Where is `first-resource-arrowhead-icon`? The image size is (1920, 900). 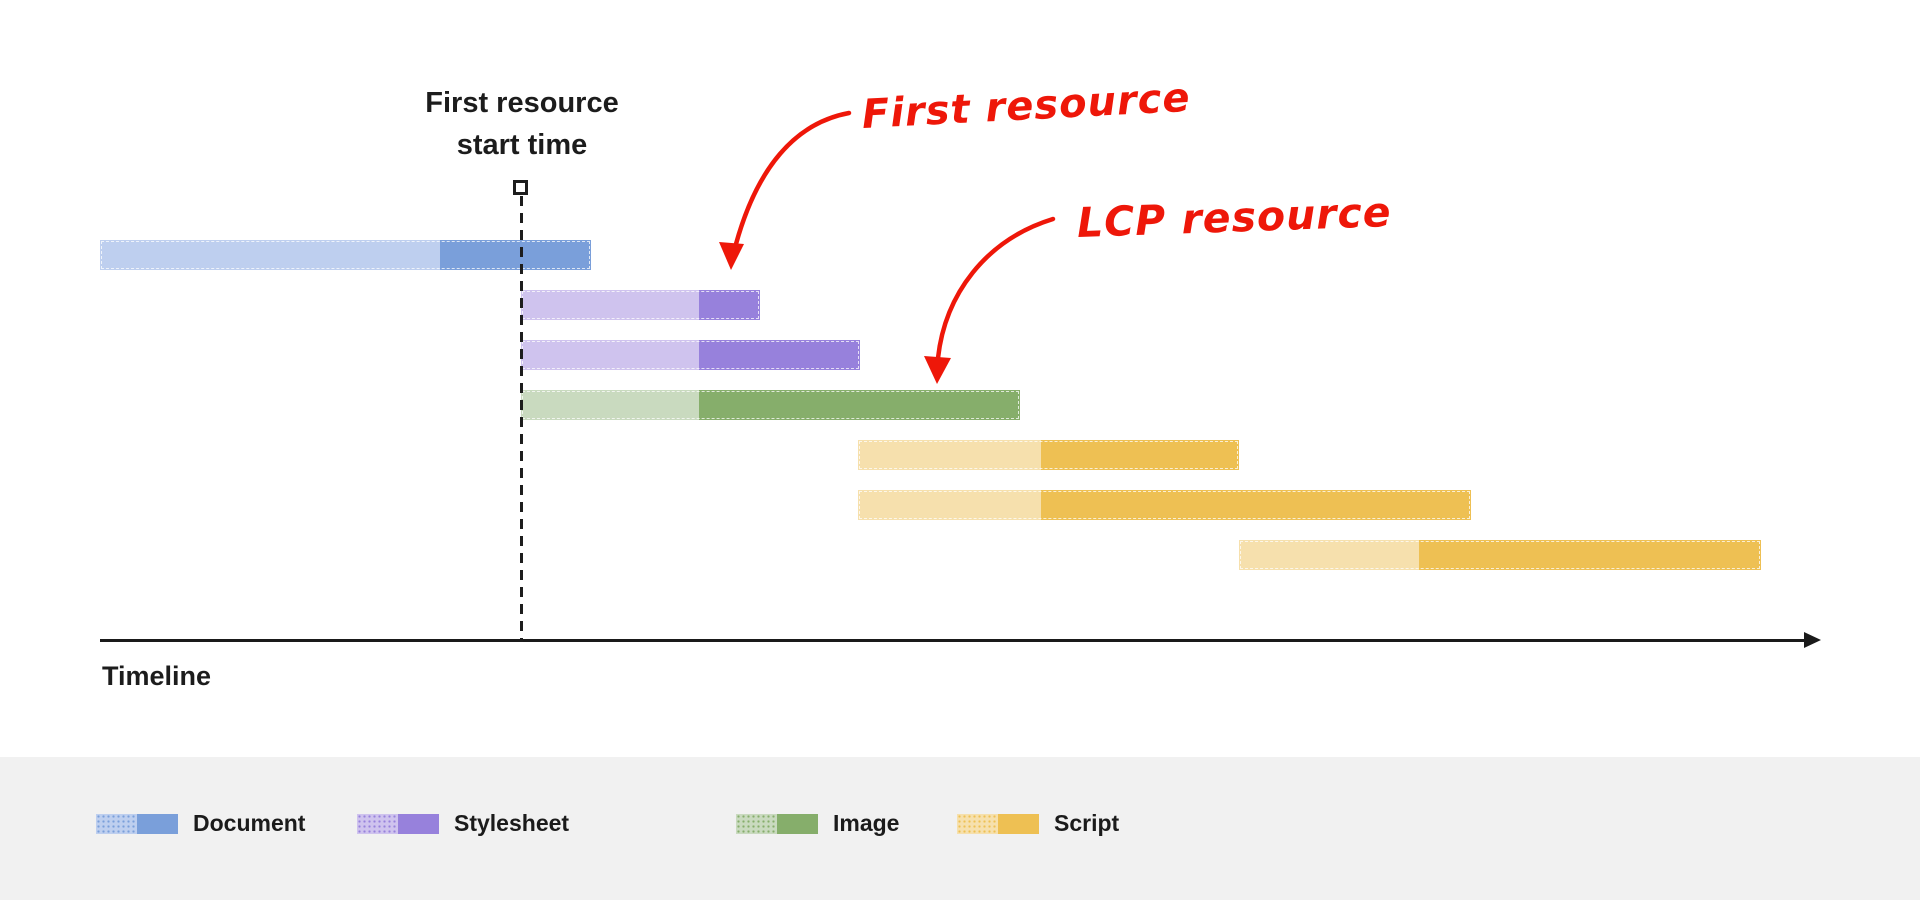
first-resource-arrowhead-icon is located at coordinates (731, 256).